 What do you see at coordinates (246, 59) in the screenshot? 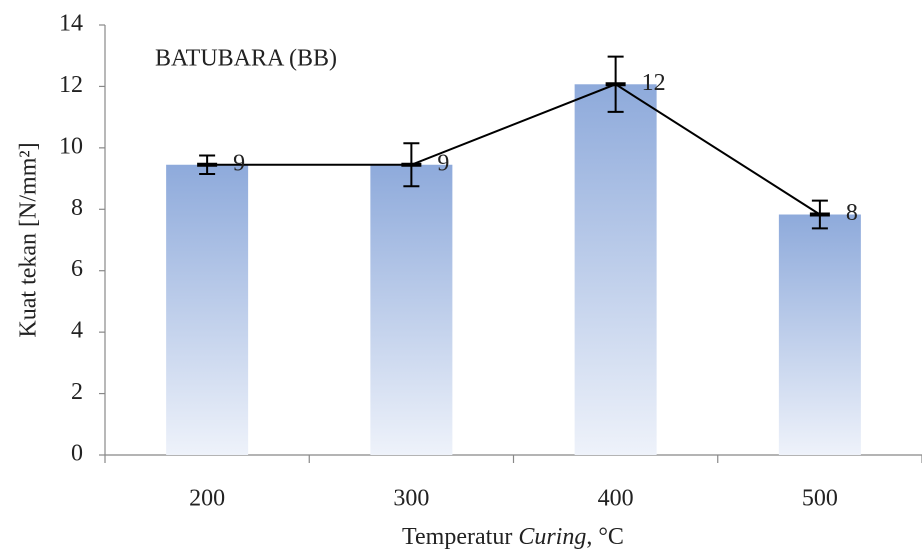
I see `annotation: BATUBARA (BB)` at bounding box center [246, 59].